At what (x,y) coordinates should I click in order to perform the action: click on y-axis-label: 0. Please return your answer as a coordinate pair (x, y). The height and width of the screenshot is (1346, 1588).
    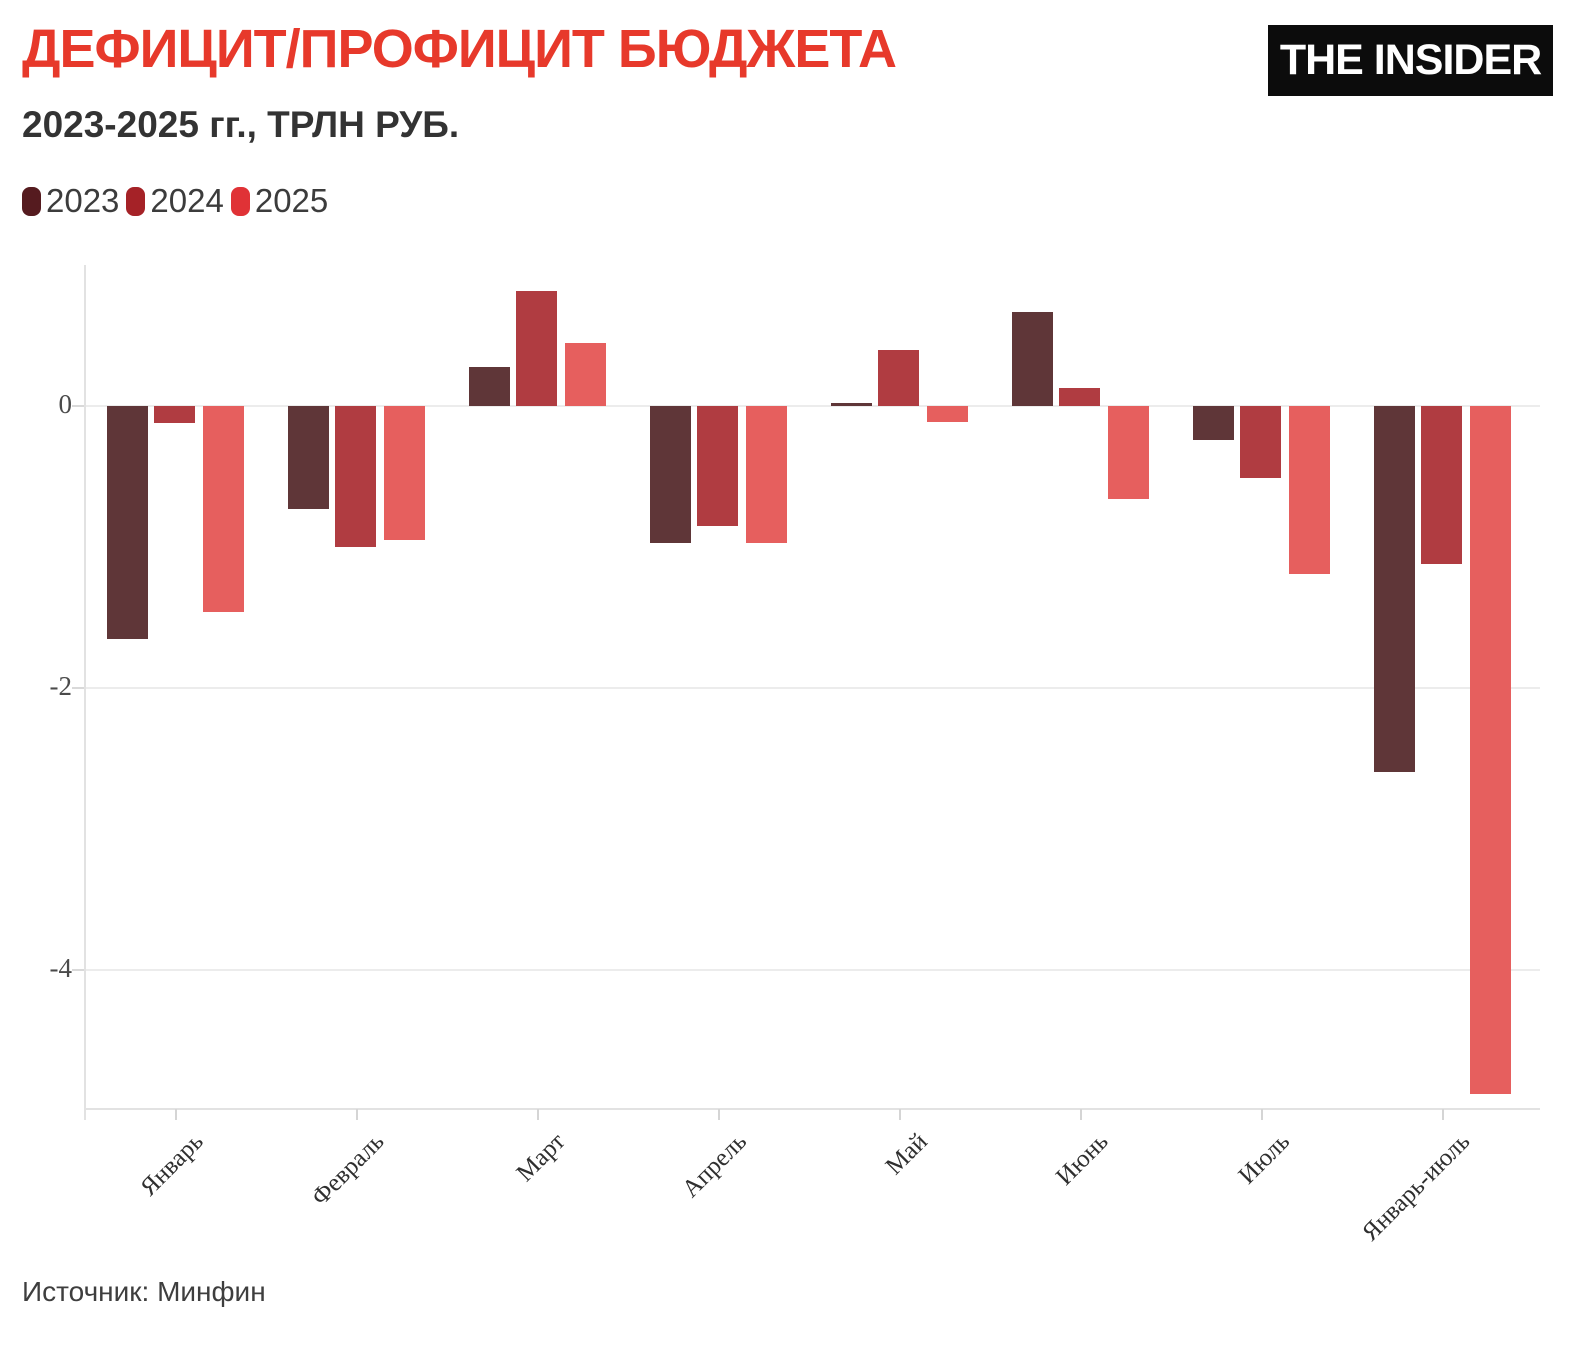
    Looking at the image, I should click on (65, 404).